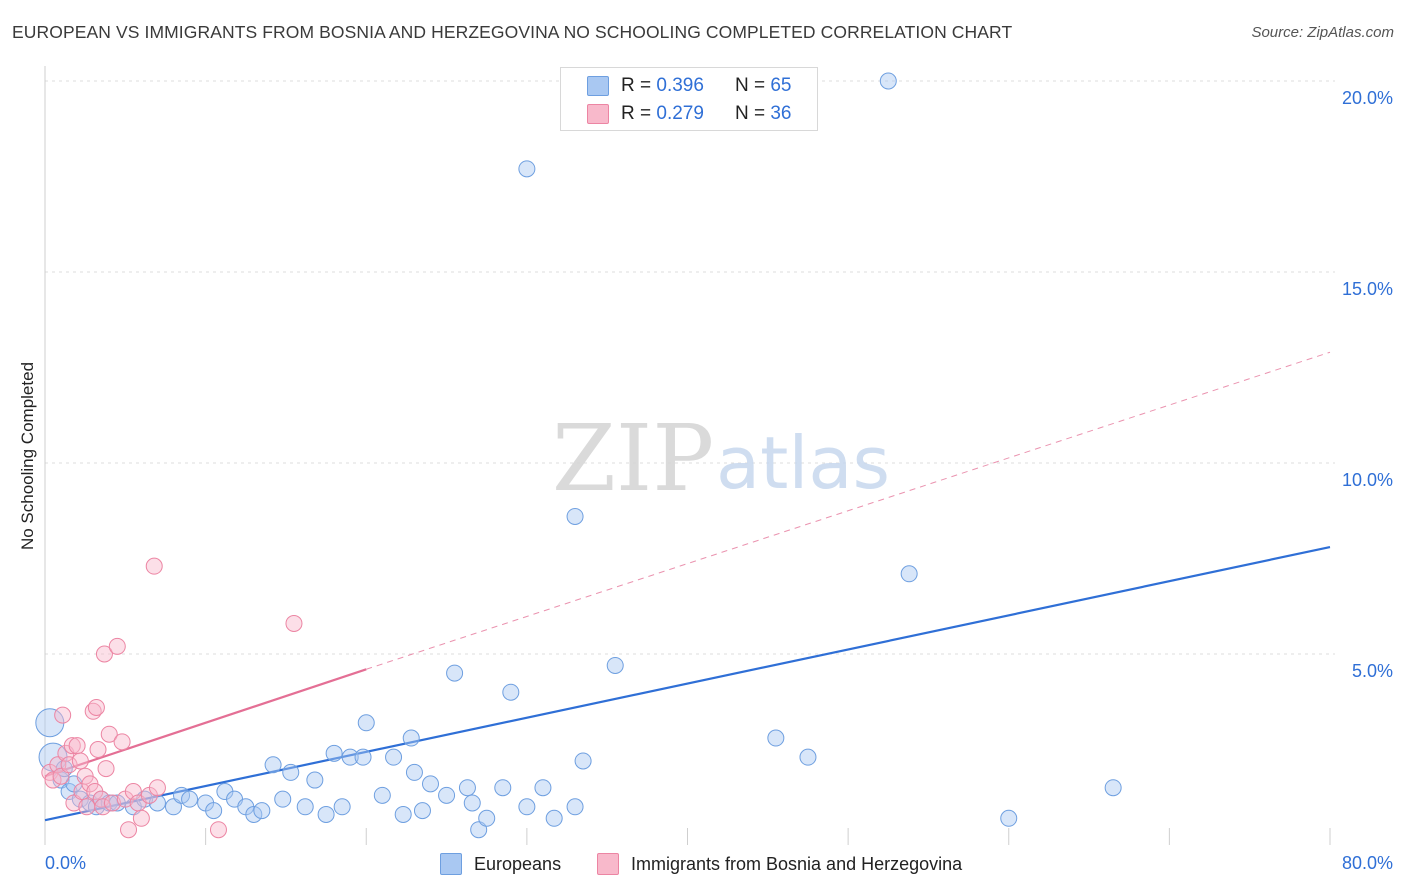 The image size is (1406, 892). I want to click on legend-swatch-europeans, so click(598, 86).